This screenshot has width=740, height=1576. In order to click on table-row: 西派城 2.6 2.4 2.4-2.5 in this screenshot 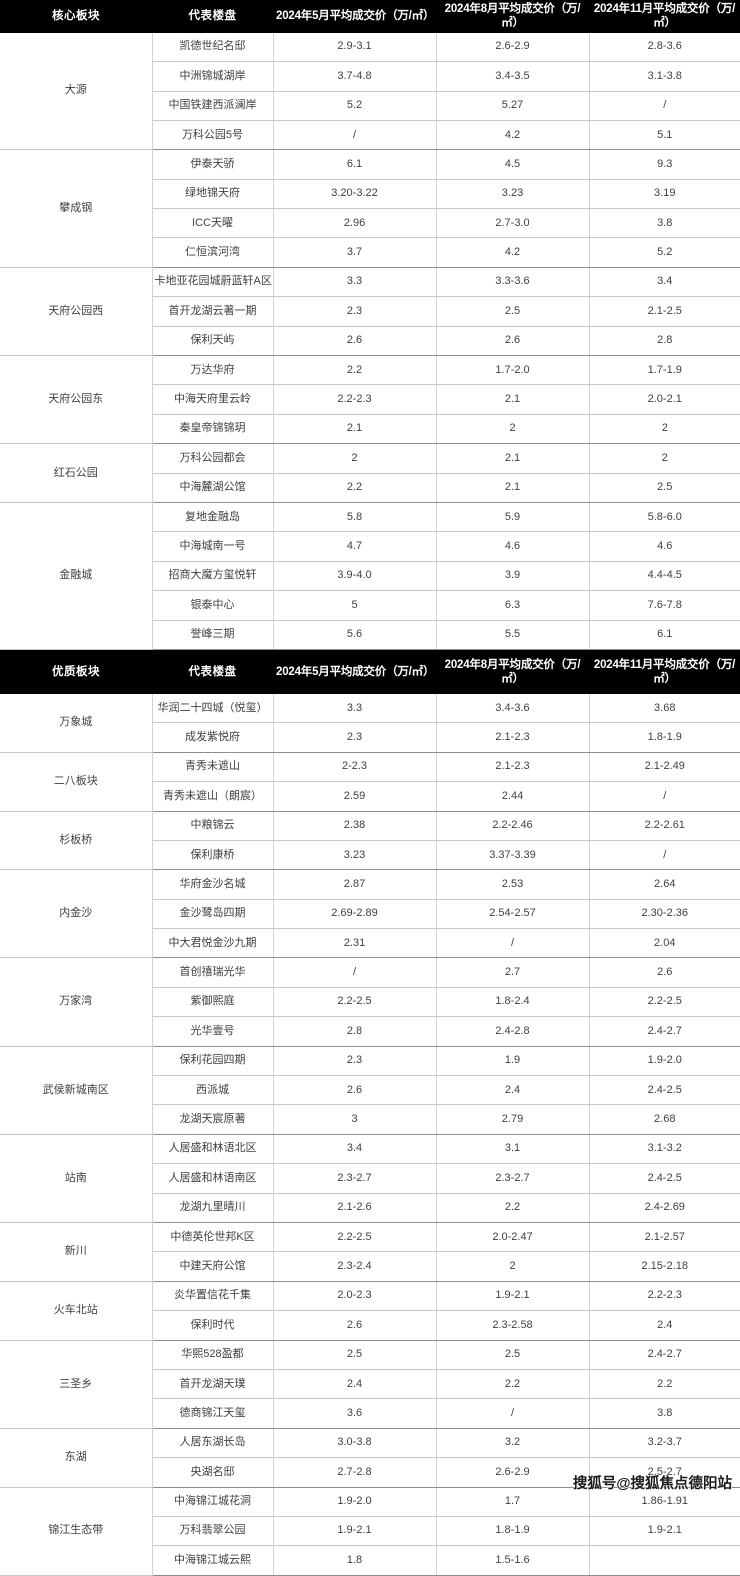, I will do `click(370, 1090)`.